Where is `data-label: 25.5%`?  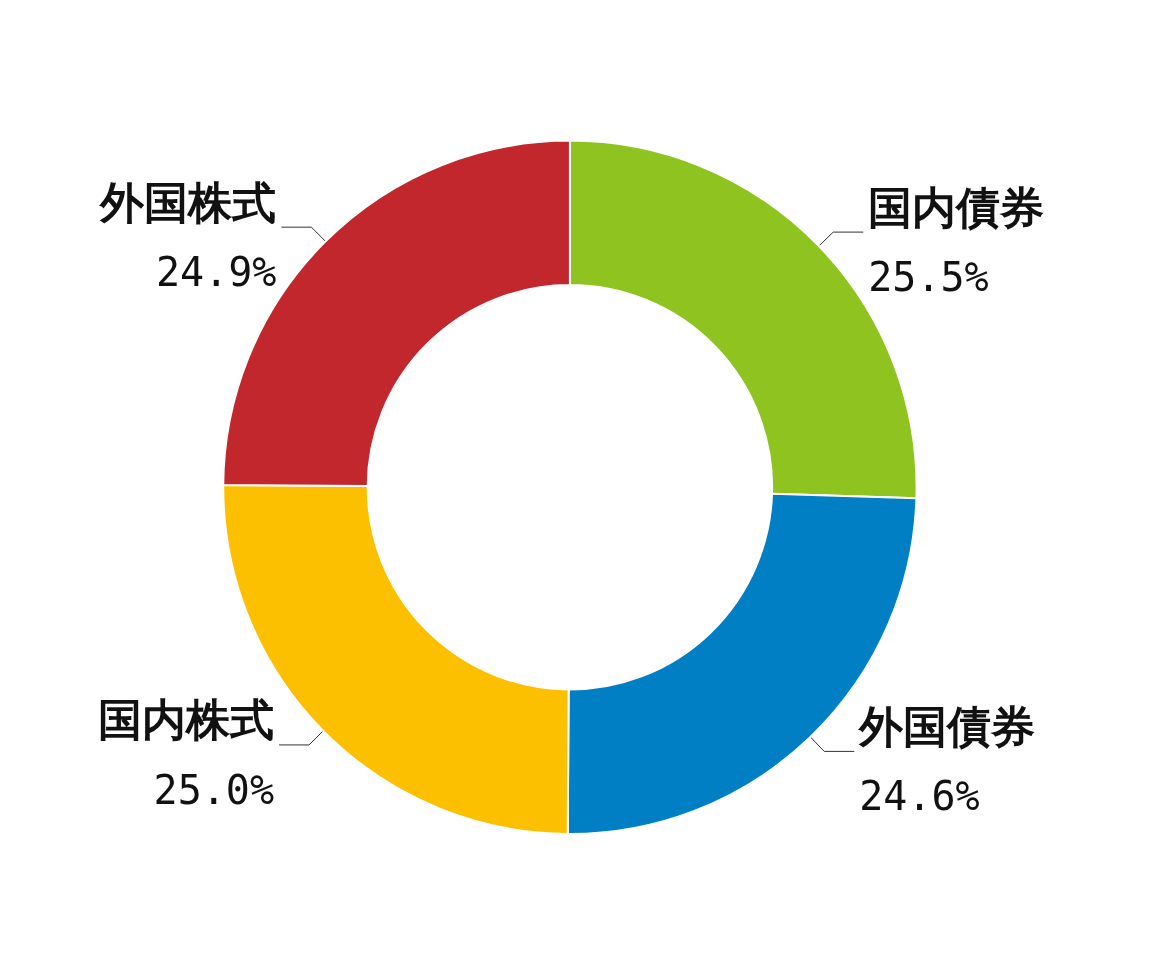 data-label: 25.5% is located at coordinates (928, 277).